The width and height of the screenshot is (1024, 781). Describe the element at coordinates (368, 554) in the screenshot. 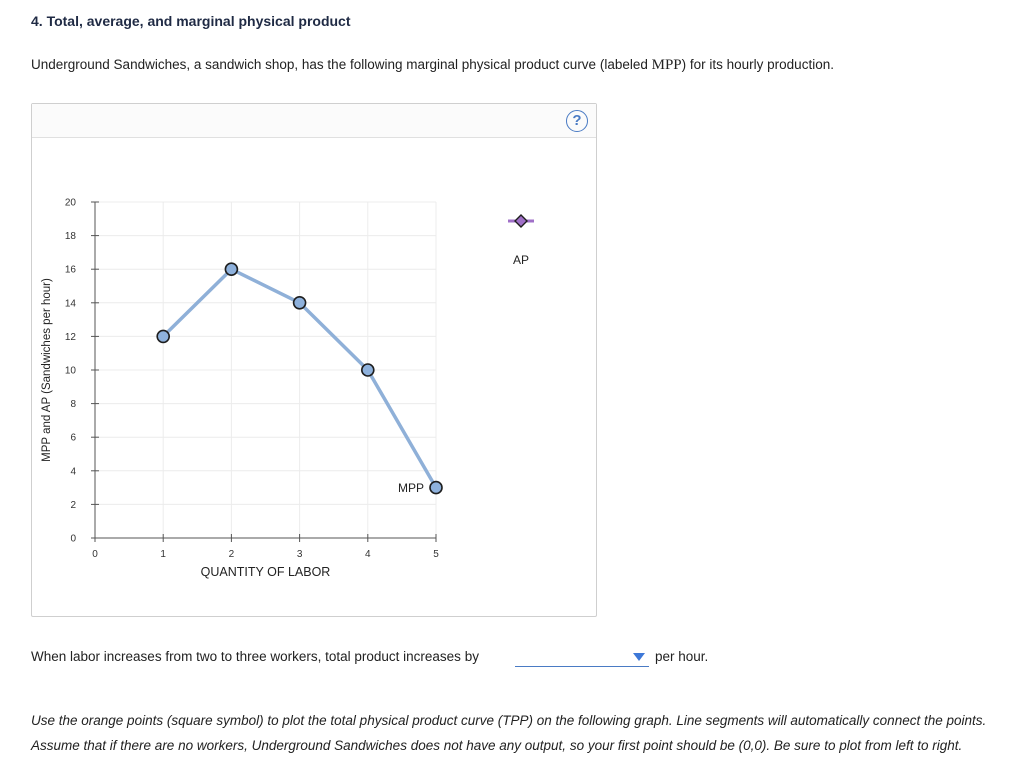

I see `x-tick-label: 4` at that location.